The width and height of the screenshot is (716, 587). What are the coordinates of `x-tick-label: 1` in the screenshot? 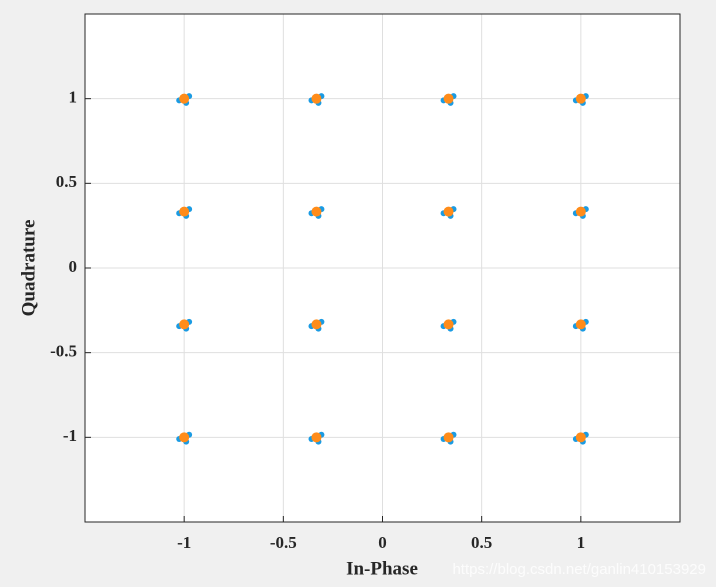 It's located at (581, 542).